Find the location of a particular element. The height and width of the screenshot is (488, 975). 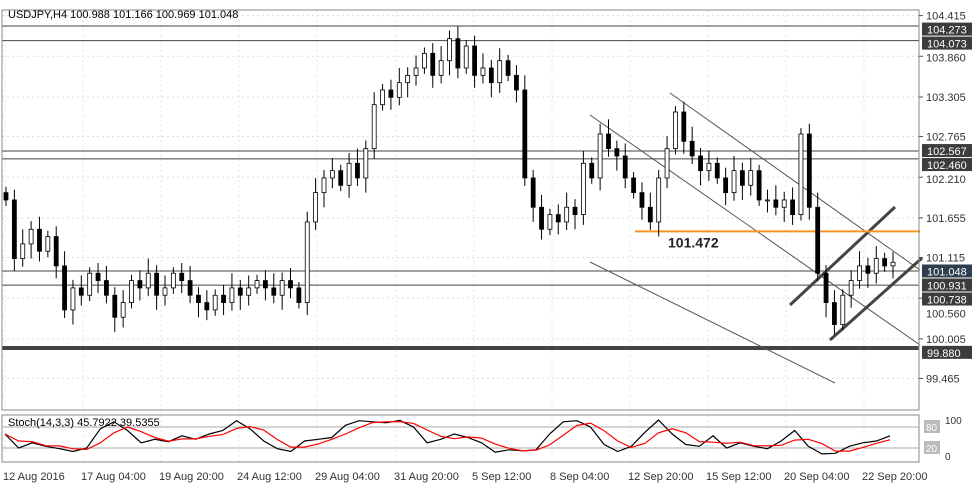

rising-channel-upper is located at coordinates (842, 256).